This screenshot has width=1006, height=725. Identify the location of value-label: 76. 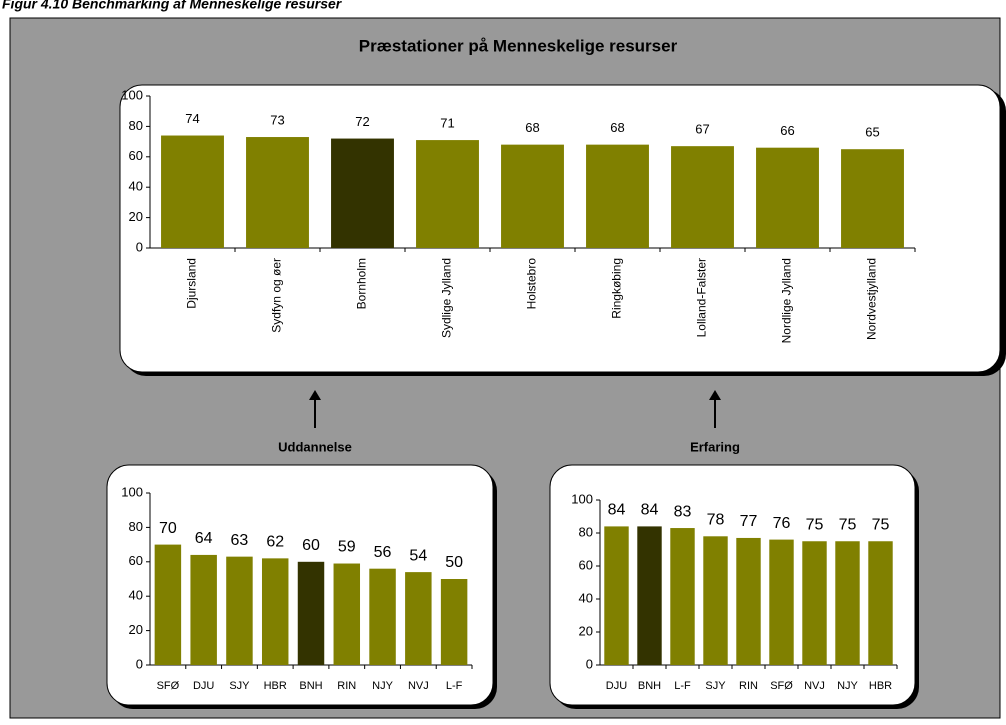
(782, 523).